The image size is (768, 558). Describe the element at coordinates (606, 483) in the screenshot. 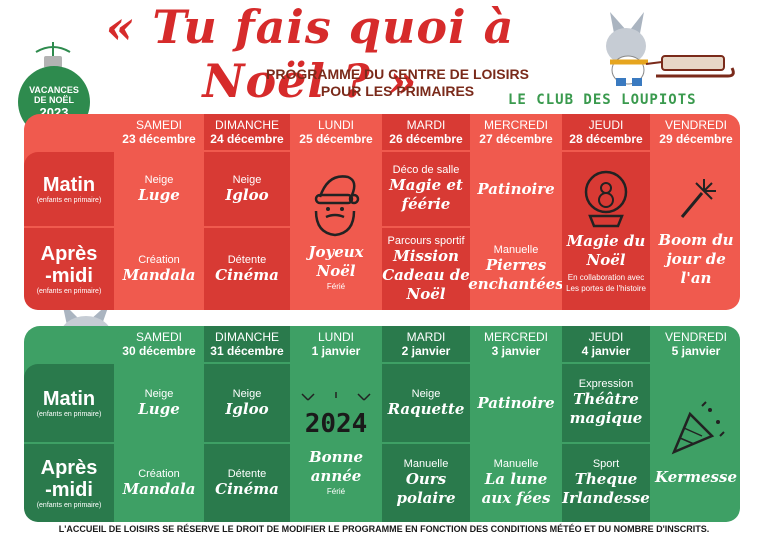

I see `week2-thu-afternoon: Sport Theque Irlandesse` at that location.